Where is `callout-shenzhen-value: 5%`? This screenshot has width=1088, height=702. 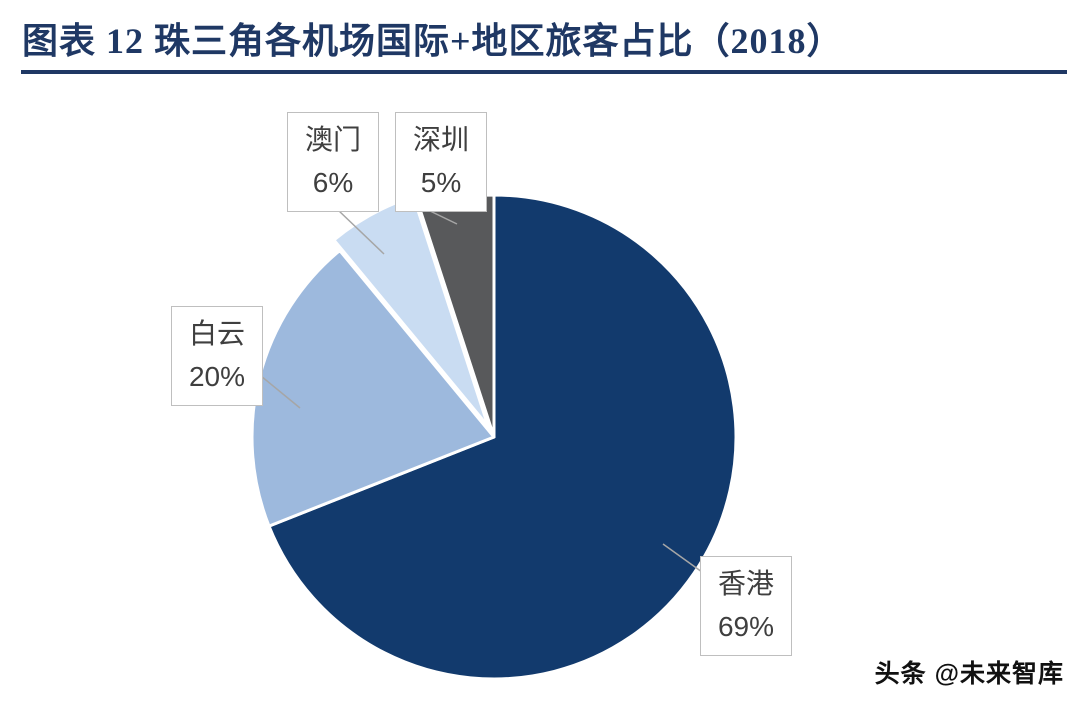 callout-shenzhen-value: 5% is located at coordinates (441, 182).